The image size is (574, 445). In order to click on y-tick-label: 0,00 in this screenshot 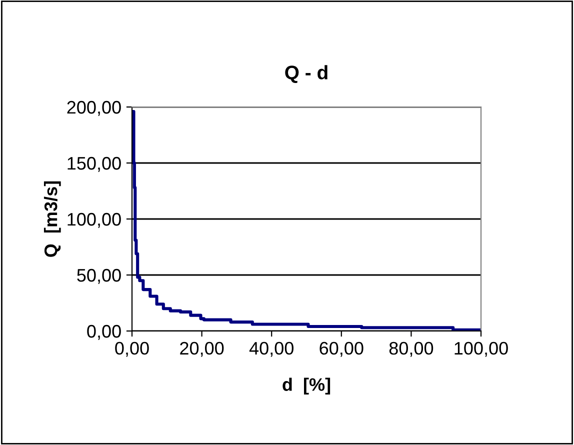, I will do `click(104, 332)`.